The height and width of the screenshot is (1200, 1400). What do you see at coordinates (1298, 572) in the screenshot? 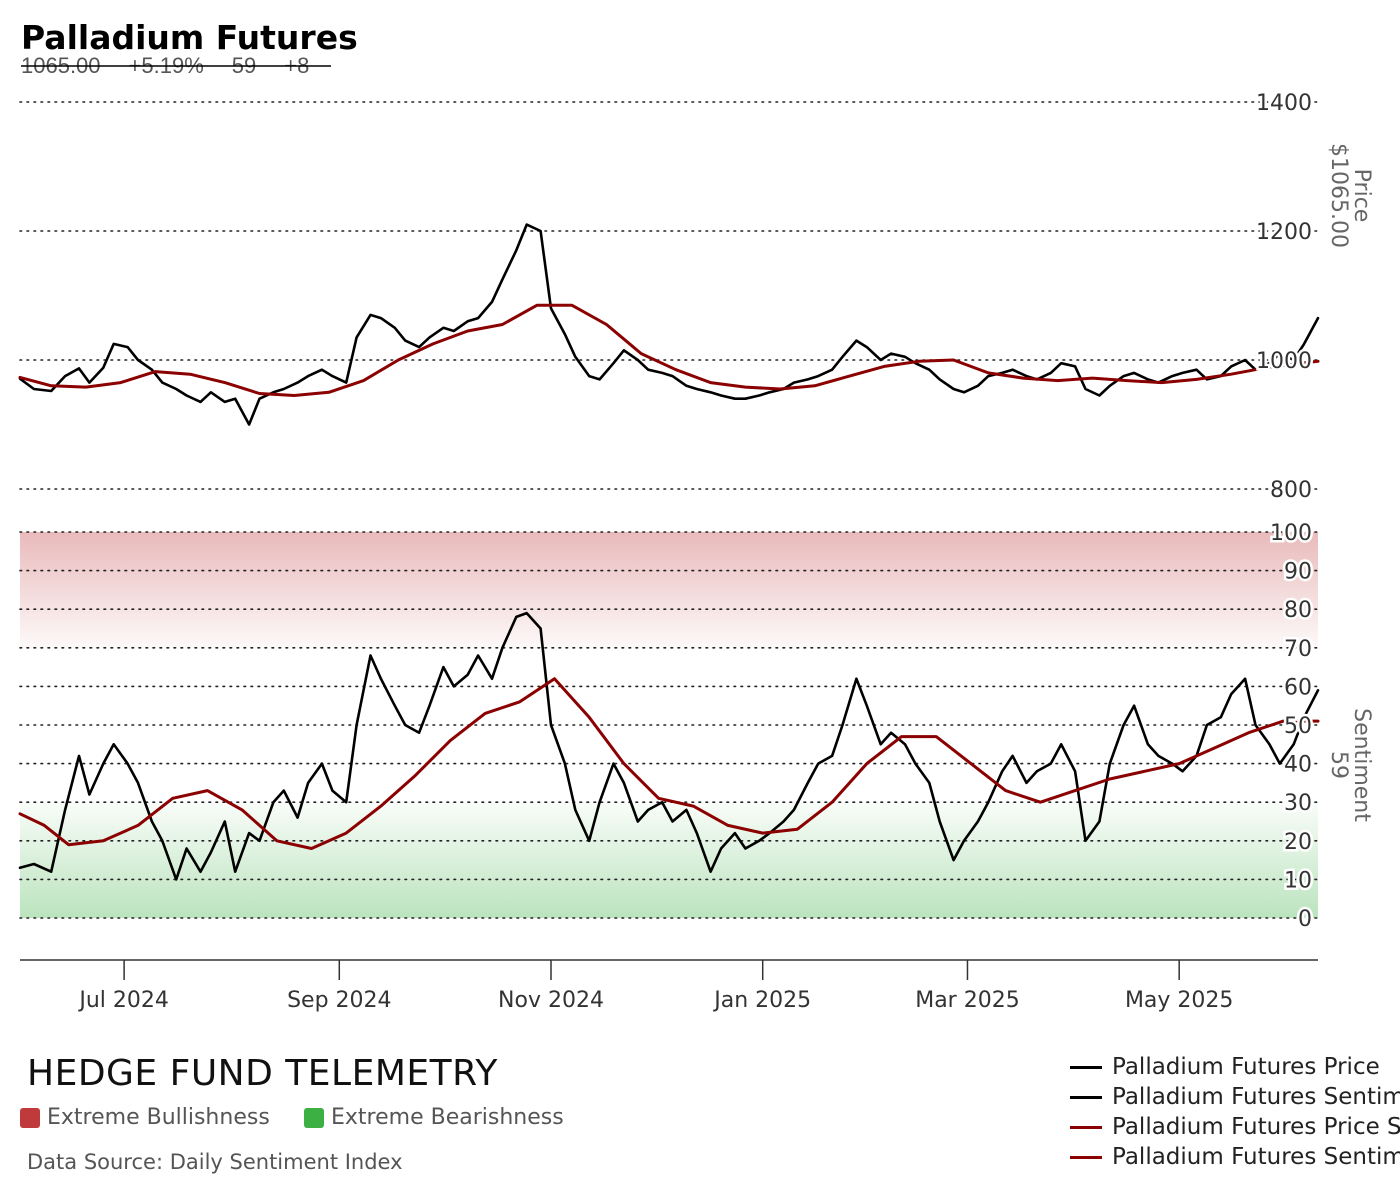
I see `y-tick-label: 90` at bounding box center [1298, 572].